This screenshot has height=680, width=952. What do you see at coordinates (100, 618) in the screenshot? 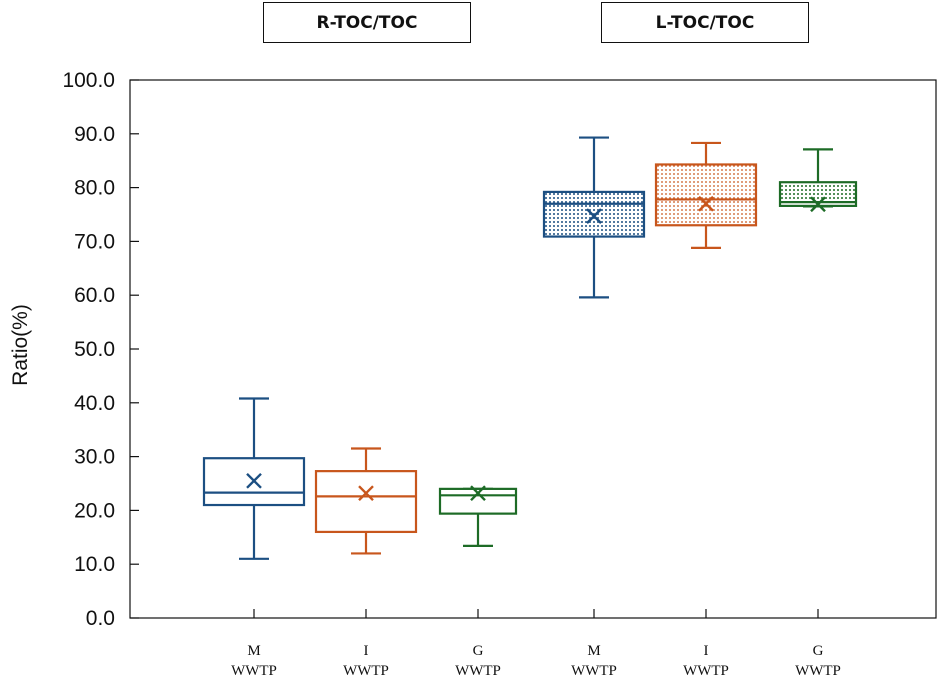
I see `y-tick-label-0: 0.0` at bounding box center [100, 618].